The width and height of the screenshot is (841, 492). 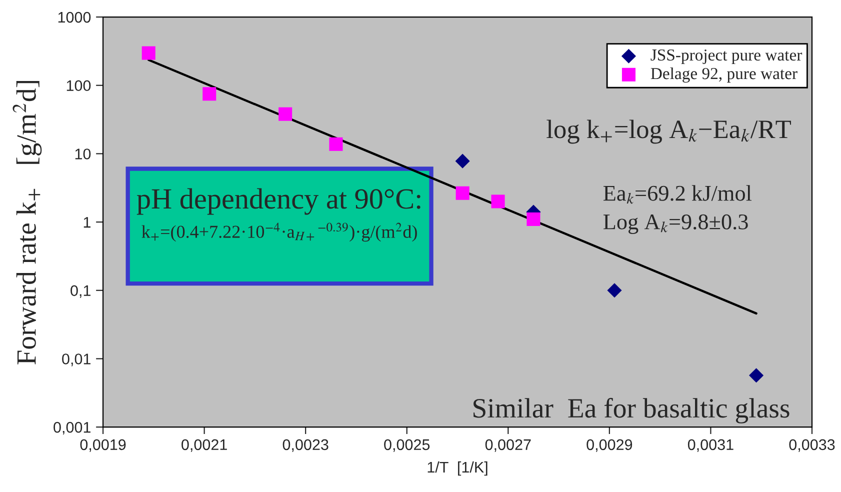 I want to click on y-tick-label: 0,01, so click(x=76, y=360).